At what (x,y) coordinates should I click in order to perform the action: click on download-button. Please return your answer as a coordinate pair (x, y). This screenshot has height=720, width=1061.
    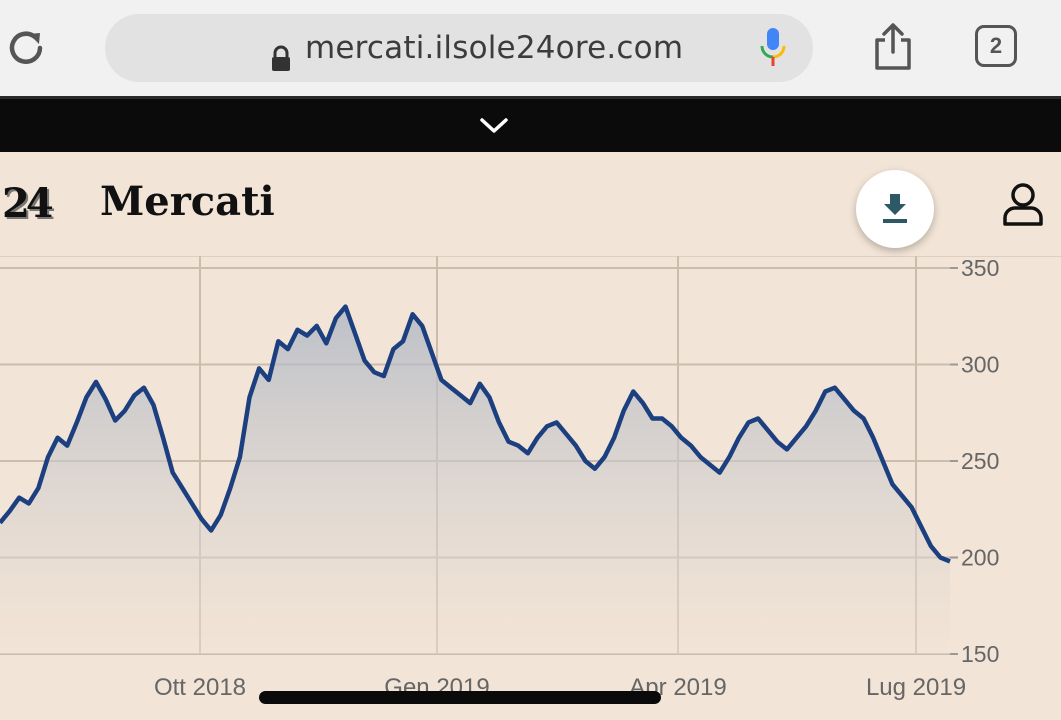
    Looking at the image, I should click on (895, 209).